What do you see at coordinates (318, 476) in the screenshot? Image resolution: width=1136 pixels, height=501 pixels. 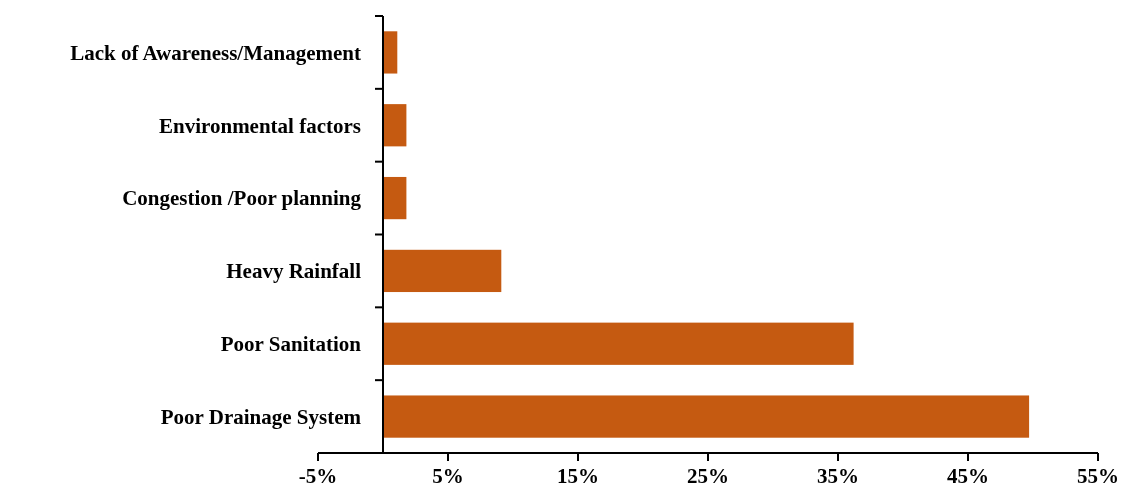 I see `x-tick-label: -5%` at bounding box center [318, 476].